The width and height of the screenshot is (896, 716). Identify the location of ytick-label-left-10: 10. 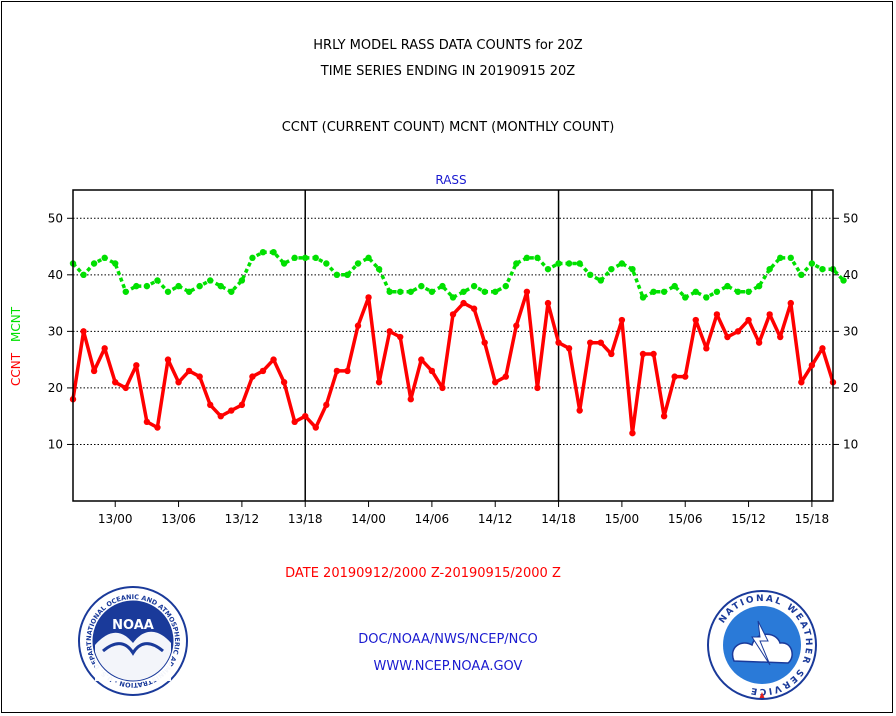
(55, 444).